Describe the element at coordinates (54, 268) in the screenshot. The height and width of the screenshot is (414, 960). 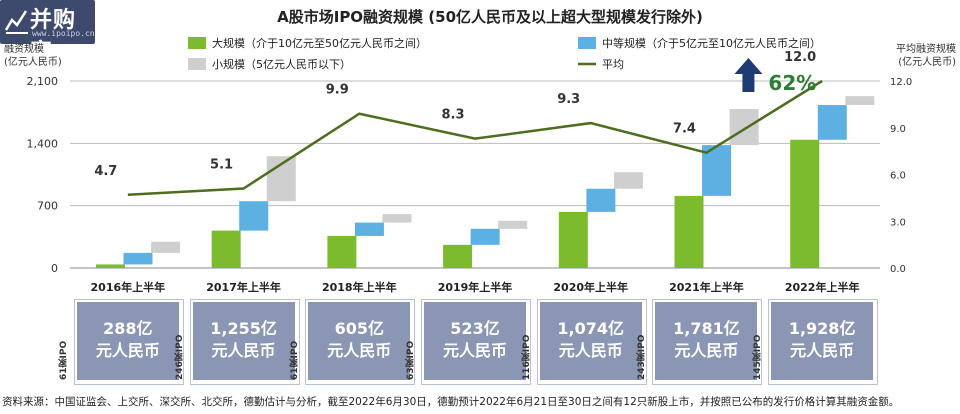
I see `y-tick-left: 0` at that location.